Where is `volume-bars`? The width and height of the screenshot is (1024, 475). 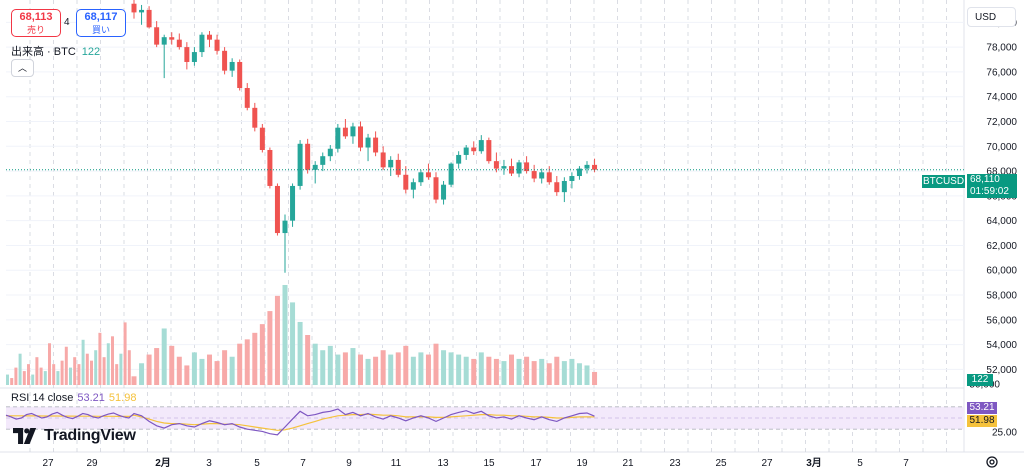 volume-bars is located at coordinates (302, 335).